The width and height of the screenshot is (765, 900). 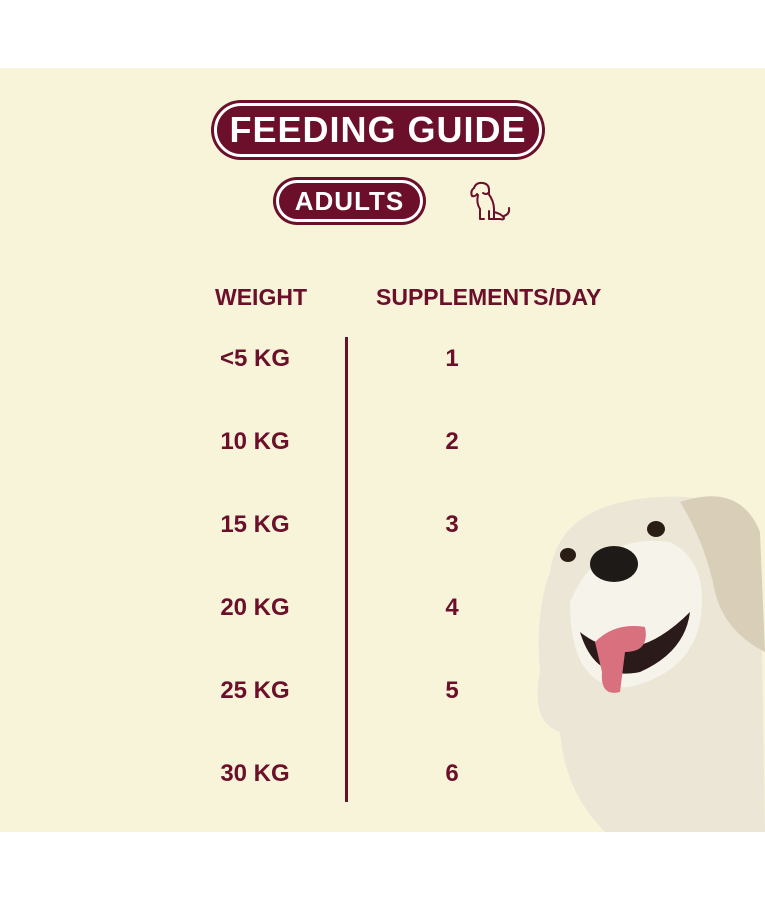 What do you see at coordinates (490, 201) in the screenshot?
I see `dog-icon` at bounding box center [490, 201].